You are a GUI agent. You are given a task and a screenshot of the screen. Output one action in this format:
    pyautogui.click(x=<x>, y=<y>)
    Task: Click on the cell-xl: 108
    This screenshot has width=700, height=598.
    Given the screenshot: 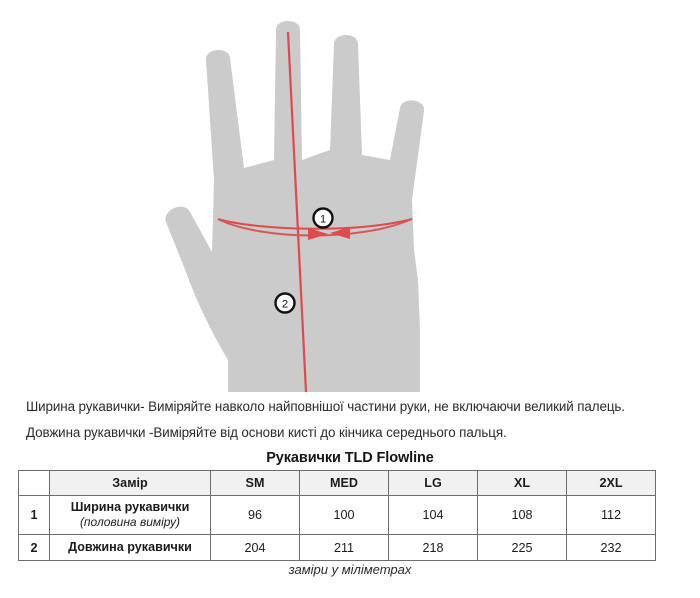 What is the action you would take?
    pyautogui.click(x=522, y=515)
    